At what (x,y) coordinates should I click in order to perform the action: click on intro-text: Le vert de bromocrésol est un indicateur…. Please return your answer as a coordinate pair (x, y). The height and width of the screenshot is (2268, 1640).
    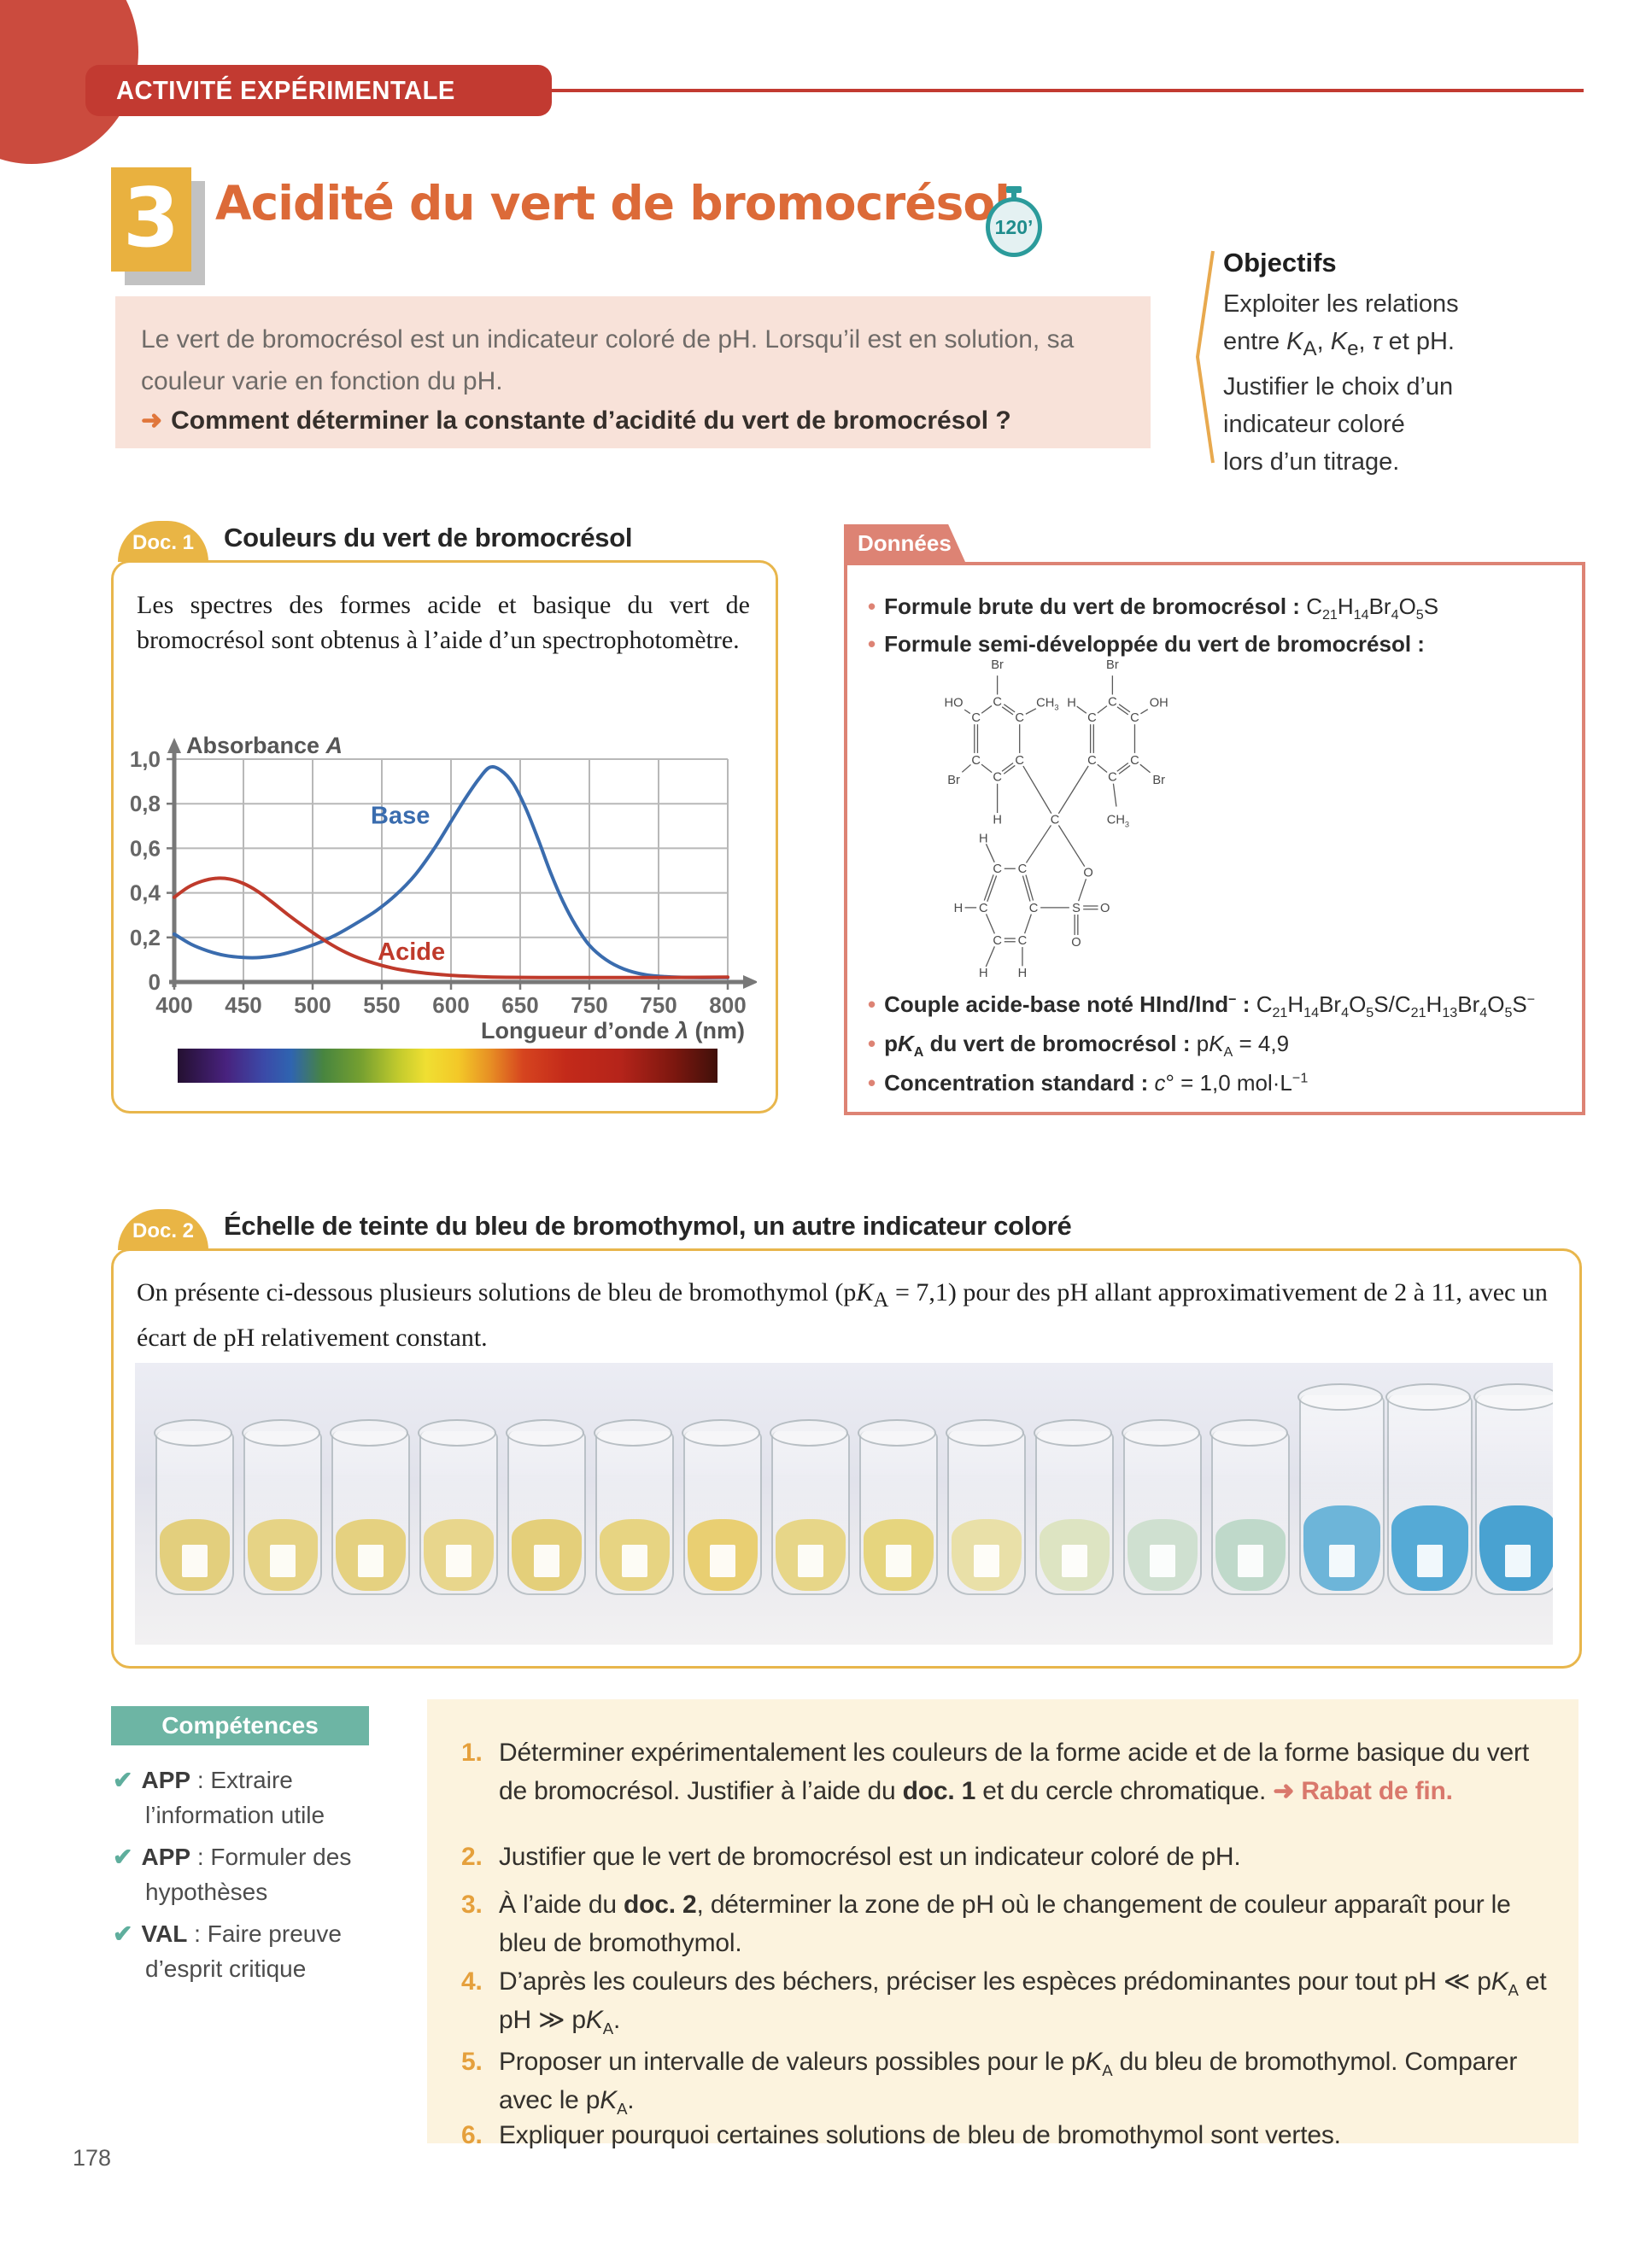
    Looking at the image, I should click on (608, 360).